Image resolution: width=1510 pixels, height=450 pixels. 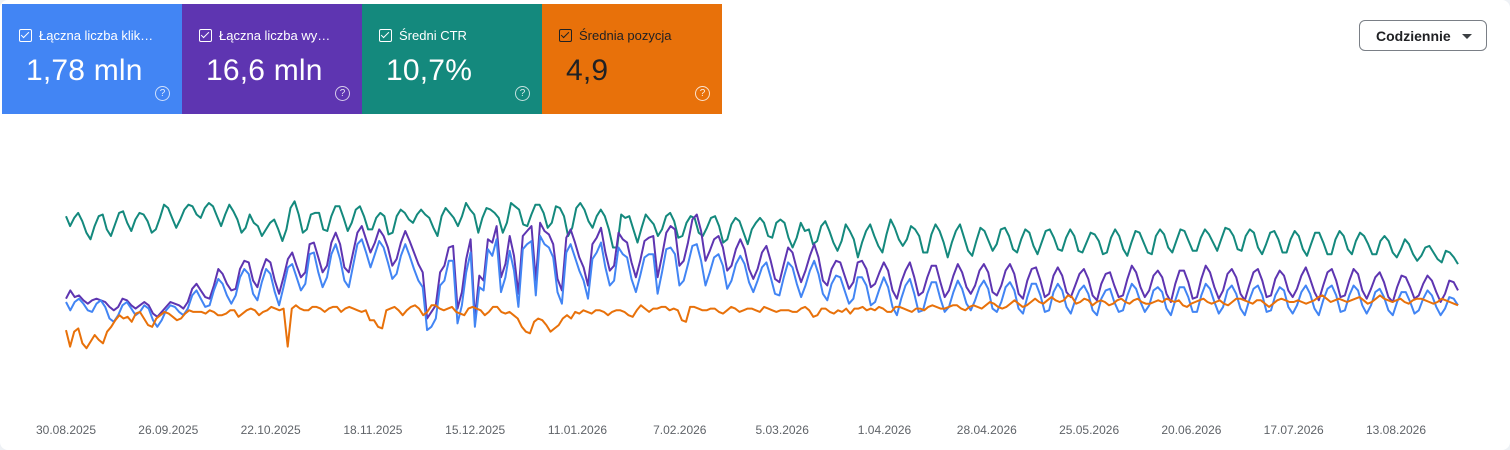 I want to click on metric-value: 1,78 mln, so click(x=84, y=70).